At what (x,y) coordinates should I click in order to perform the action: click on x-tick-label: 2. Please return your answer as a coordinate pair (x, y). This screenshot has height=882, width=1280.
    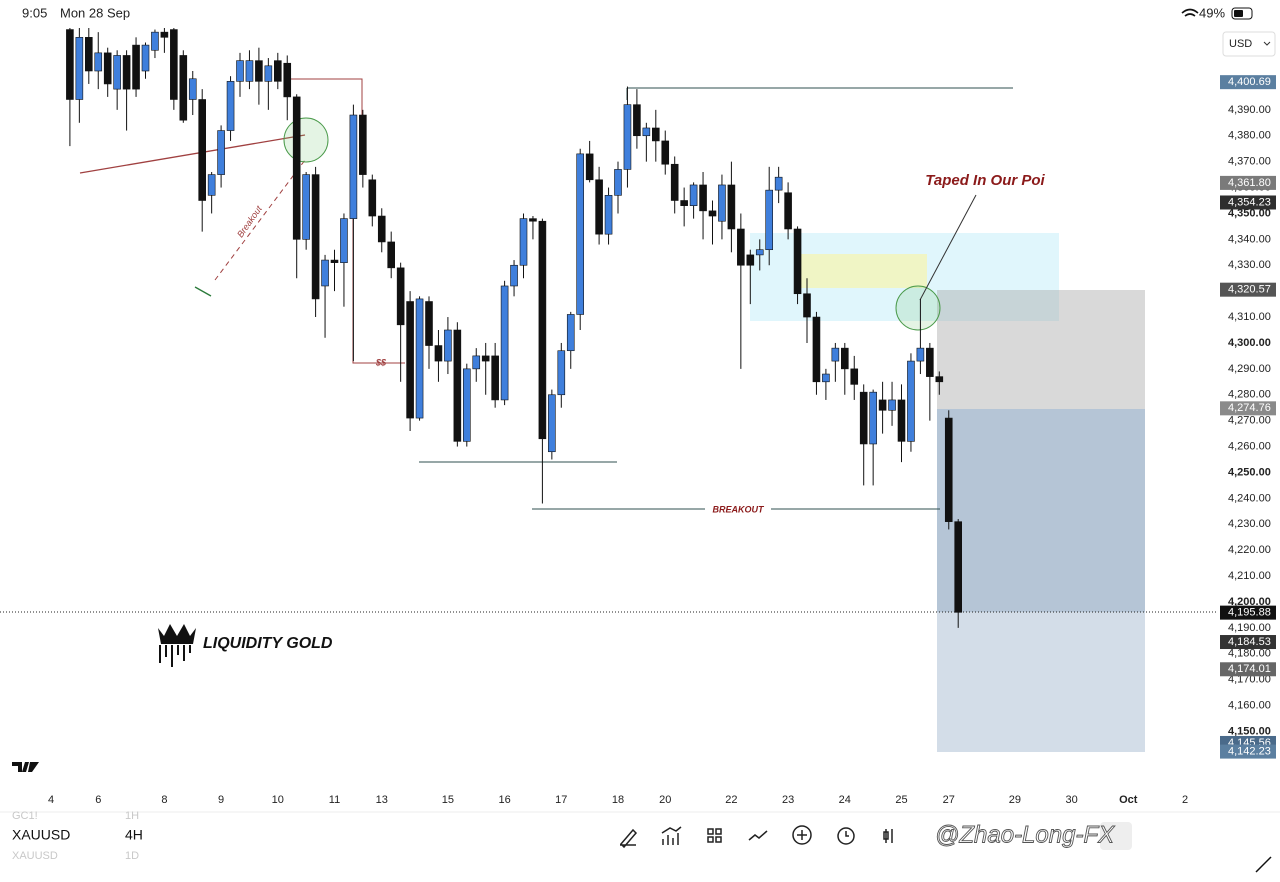
    Looking at the image, I should click on (1185, 800).